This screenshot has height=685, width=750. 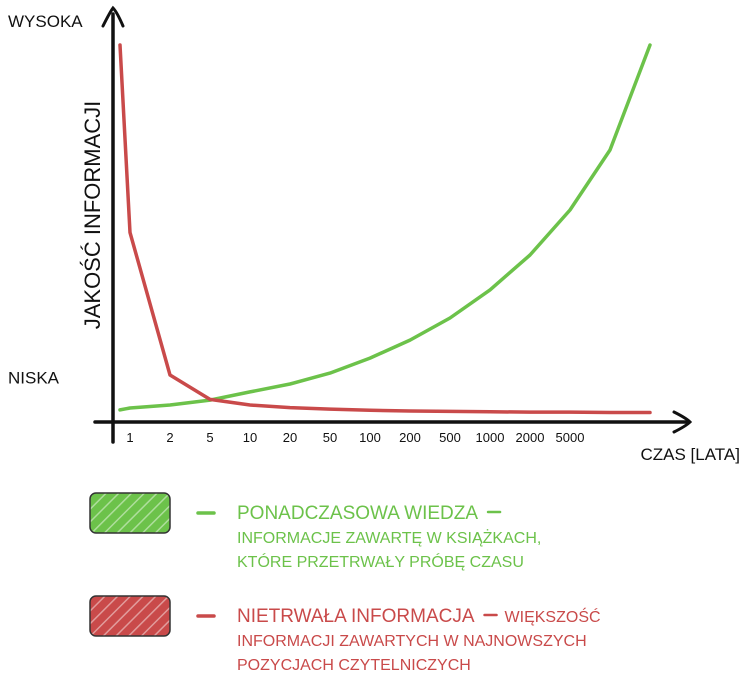 I want to click on legend-description: POZYCJACH CZYTELNICZYCH, so click(x=354, y=665).